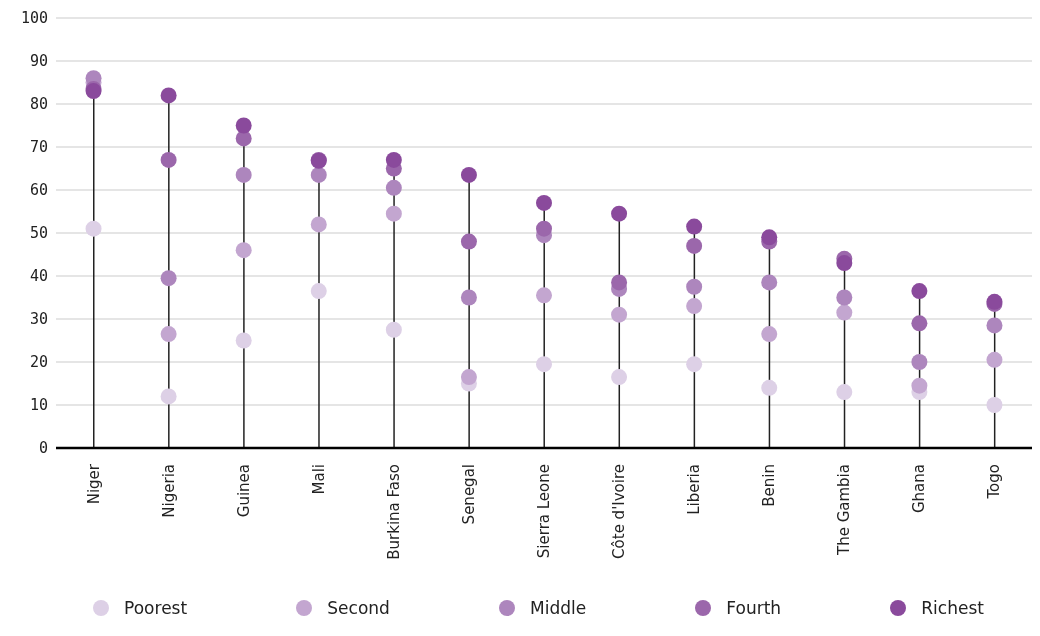  What do you see at coordinates (619, 511) in the screenshot?
I see `x-tick-label: Côte d'Ivoire` at bounding box center [619, 511].